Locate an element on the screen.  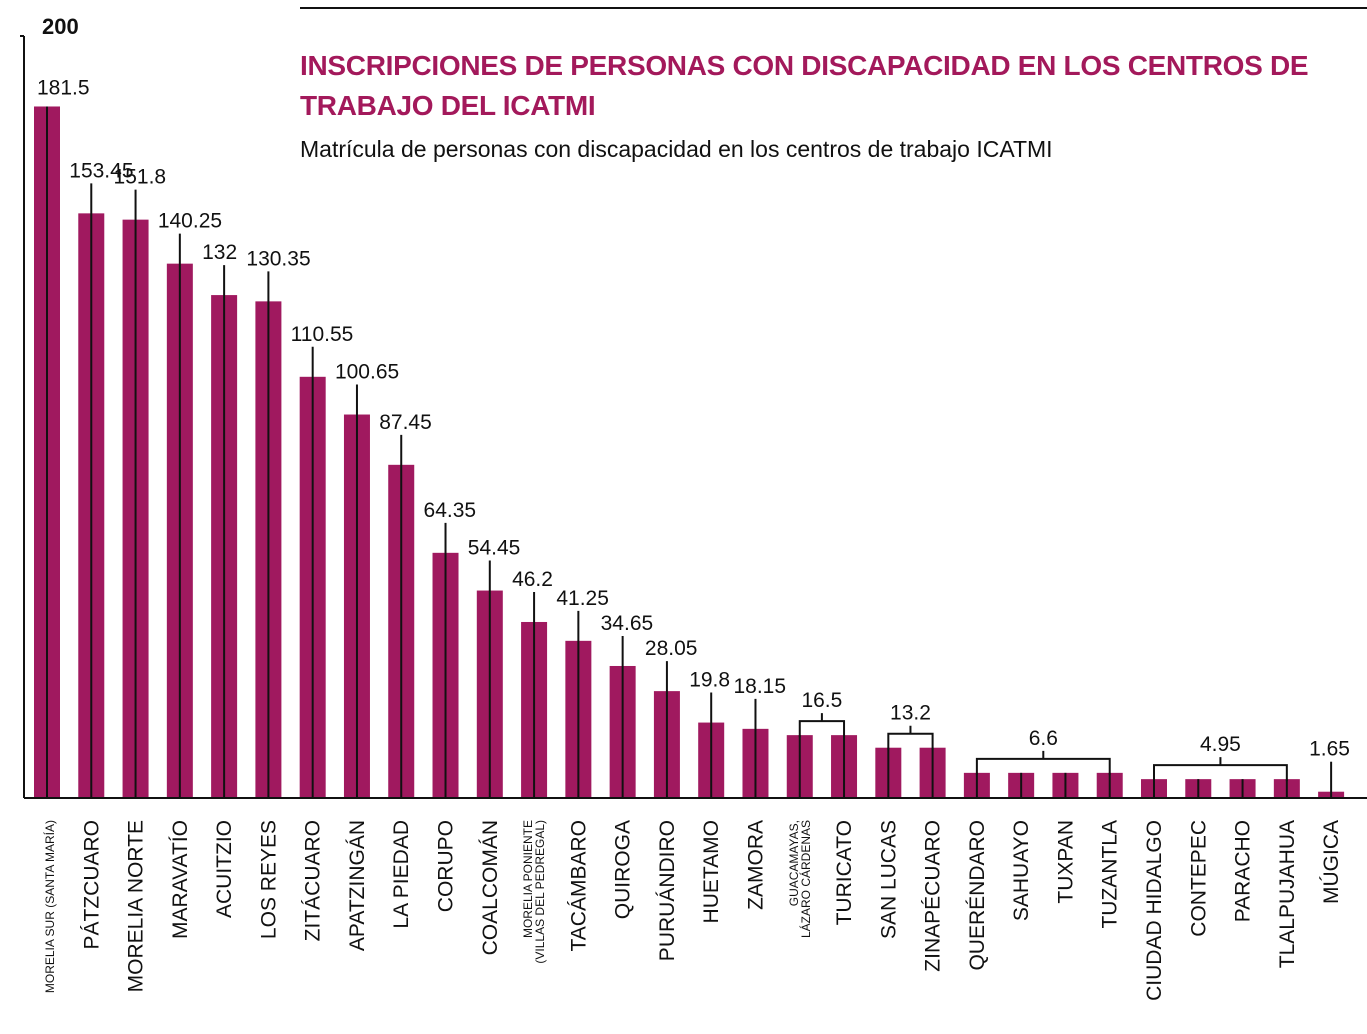
x-tick-label: QUIROGA is located at coordinates (623, 869).